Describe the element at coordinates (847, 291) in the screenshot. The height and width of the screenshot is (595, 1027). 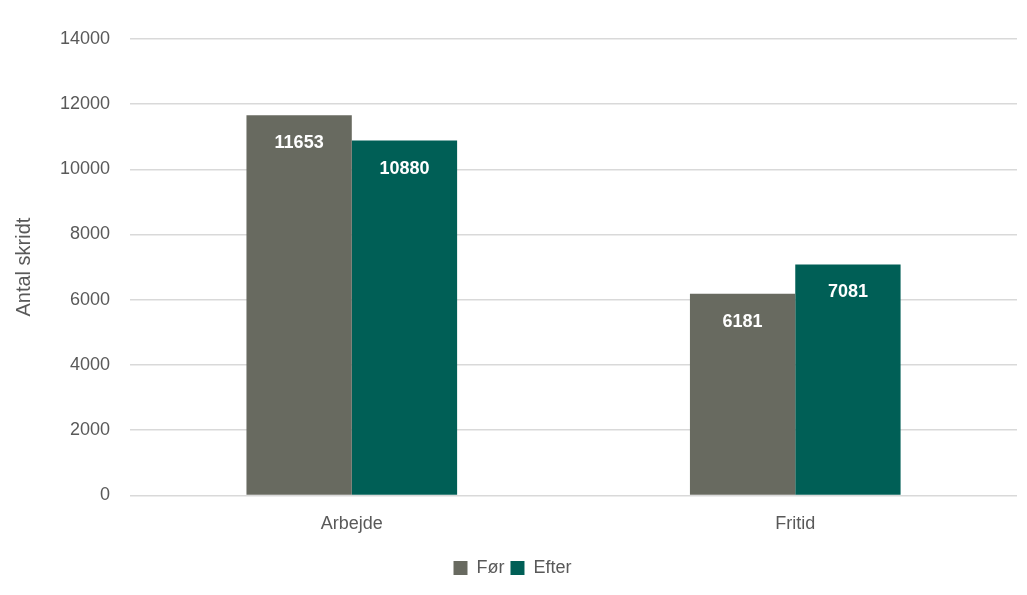
I see `data-label: 7081` at that location.